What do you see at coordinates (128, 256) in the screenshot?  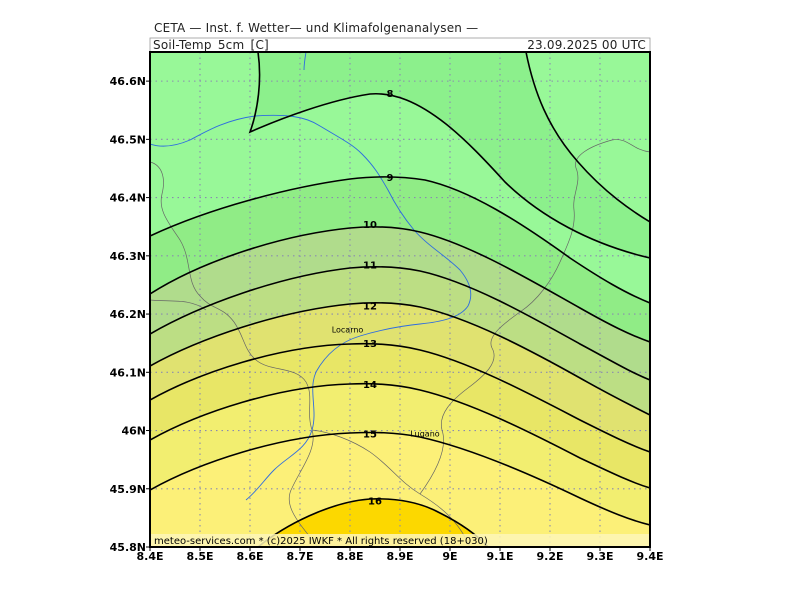 I see `y-tick-label: 46.3N` at bounding box center [128, 256].